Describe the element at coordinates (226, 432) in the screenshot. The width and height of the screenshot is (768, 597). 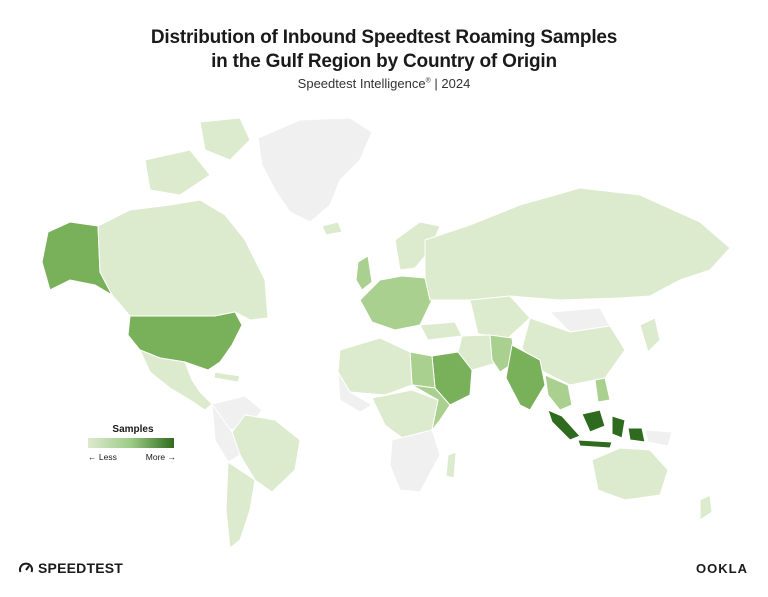
I see `region-peru-bolivia` at that location.